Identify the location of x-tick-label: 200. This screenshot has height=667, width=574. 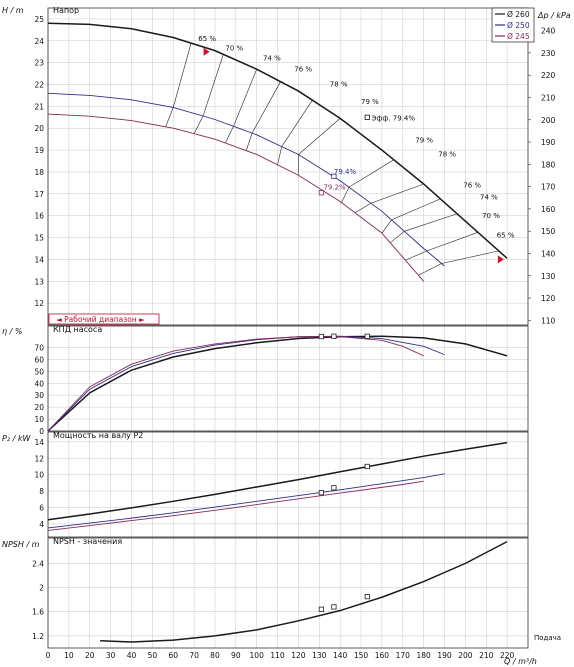
(465, 655).